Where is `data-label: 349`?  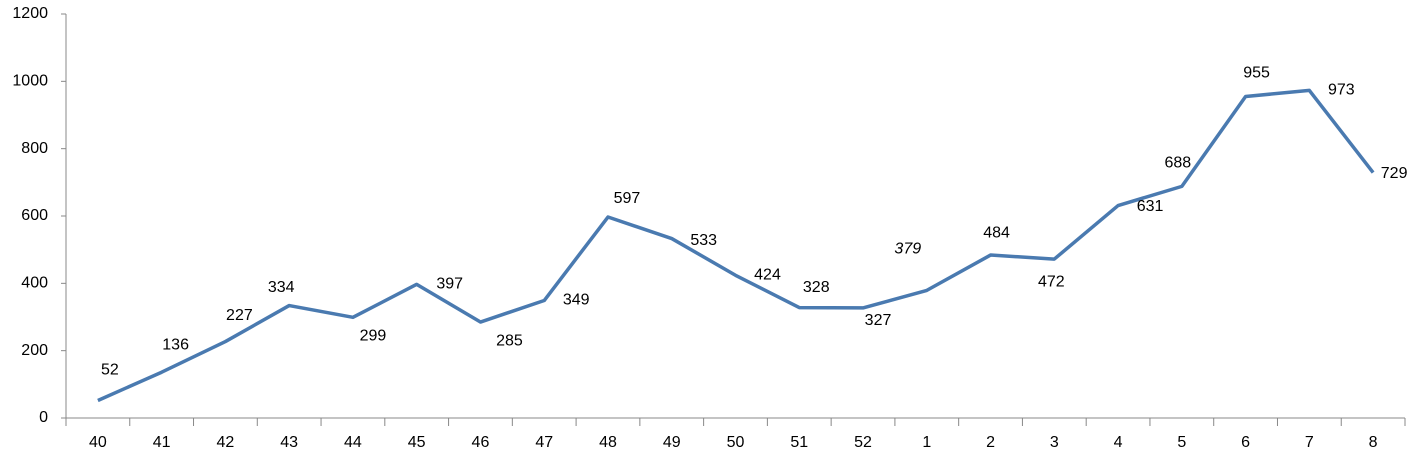 data-label: 349 is located at coordinates (576, 300).